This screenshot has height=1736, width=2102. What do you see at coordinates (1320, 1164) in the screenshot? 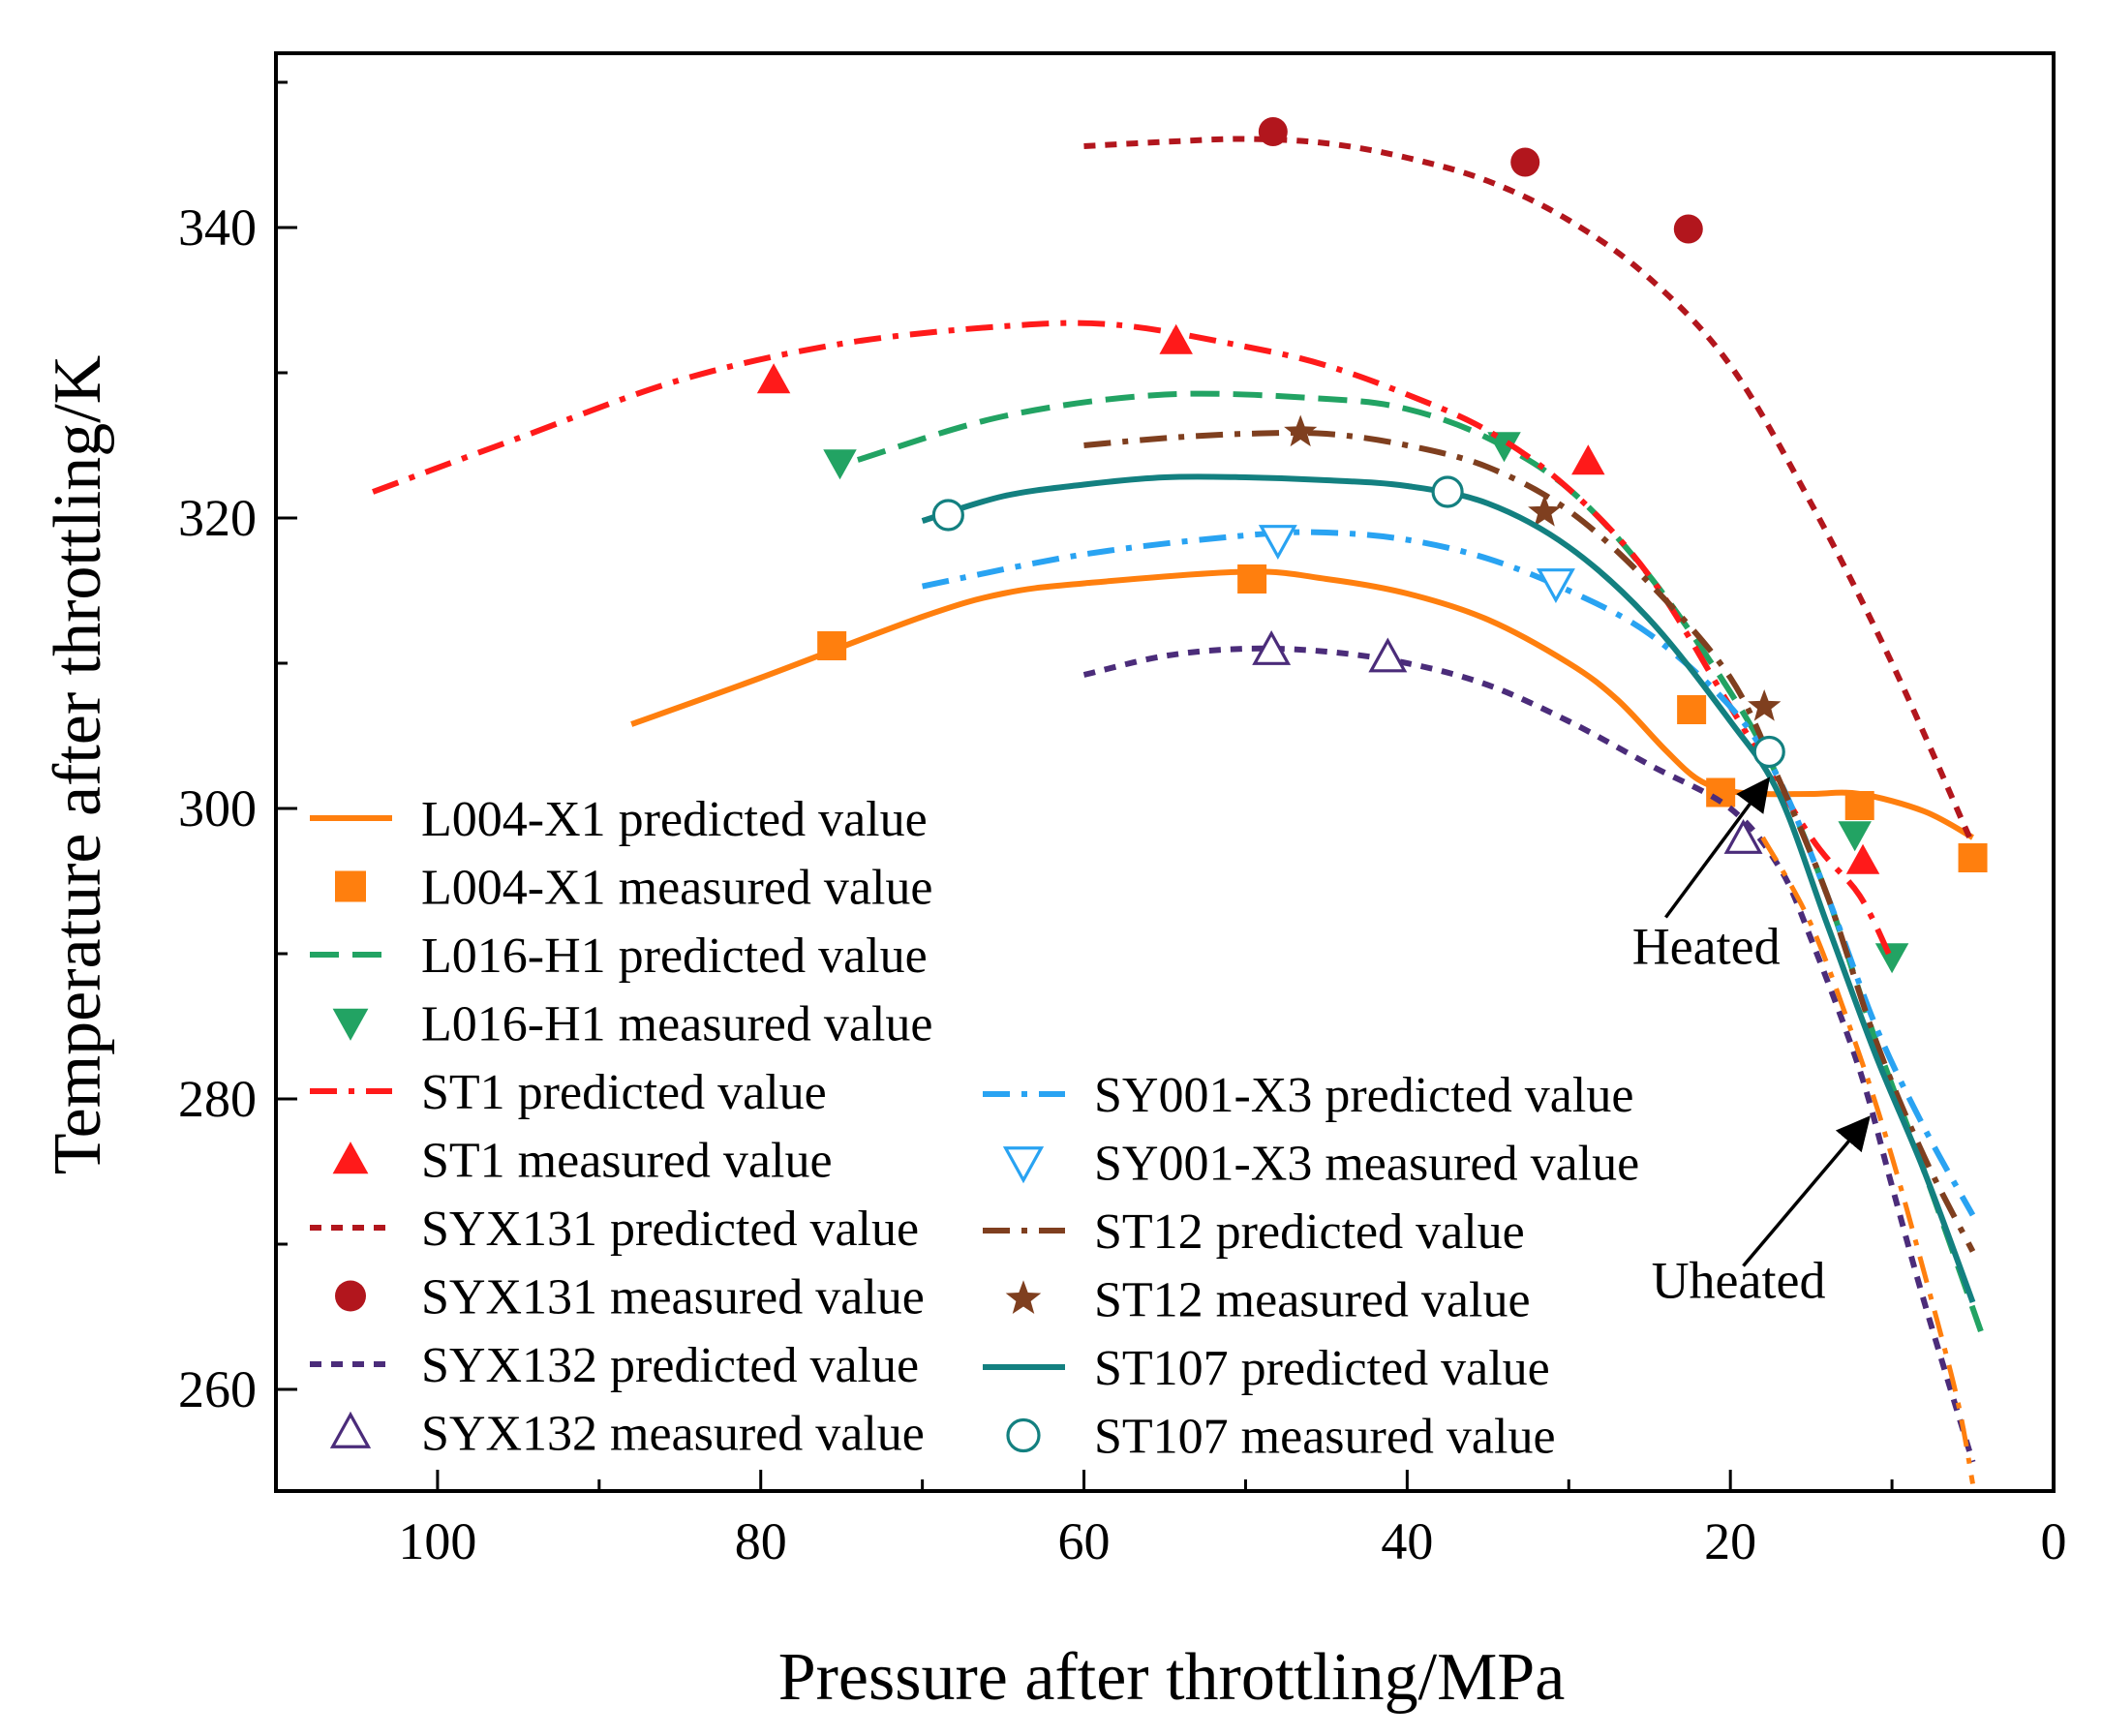
I see `legend-entry-sy001-x3-meas: SY001-X3 measured value` at bounding box center [1320, 1164].